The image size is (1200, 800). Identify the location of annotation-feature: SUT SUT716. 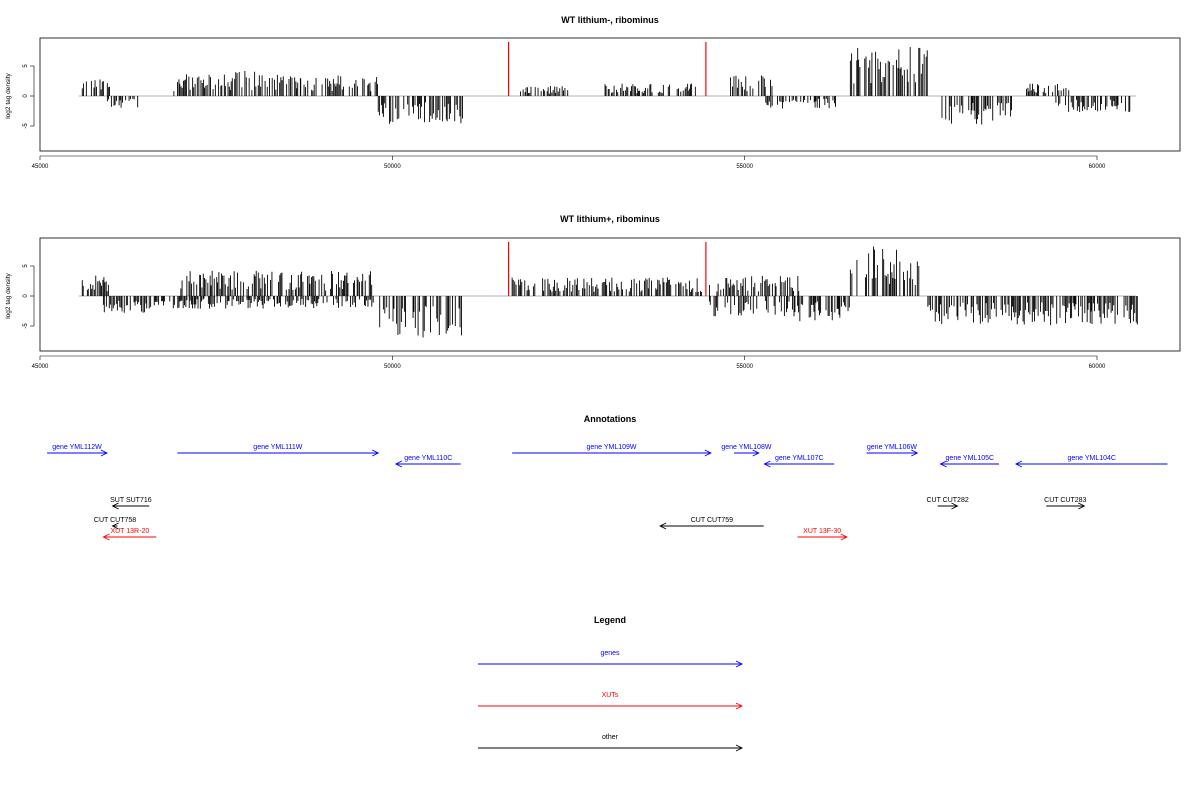
(131, 503).